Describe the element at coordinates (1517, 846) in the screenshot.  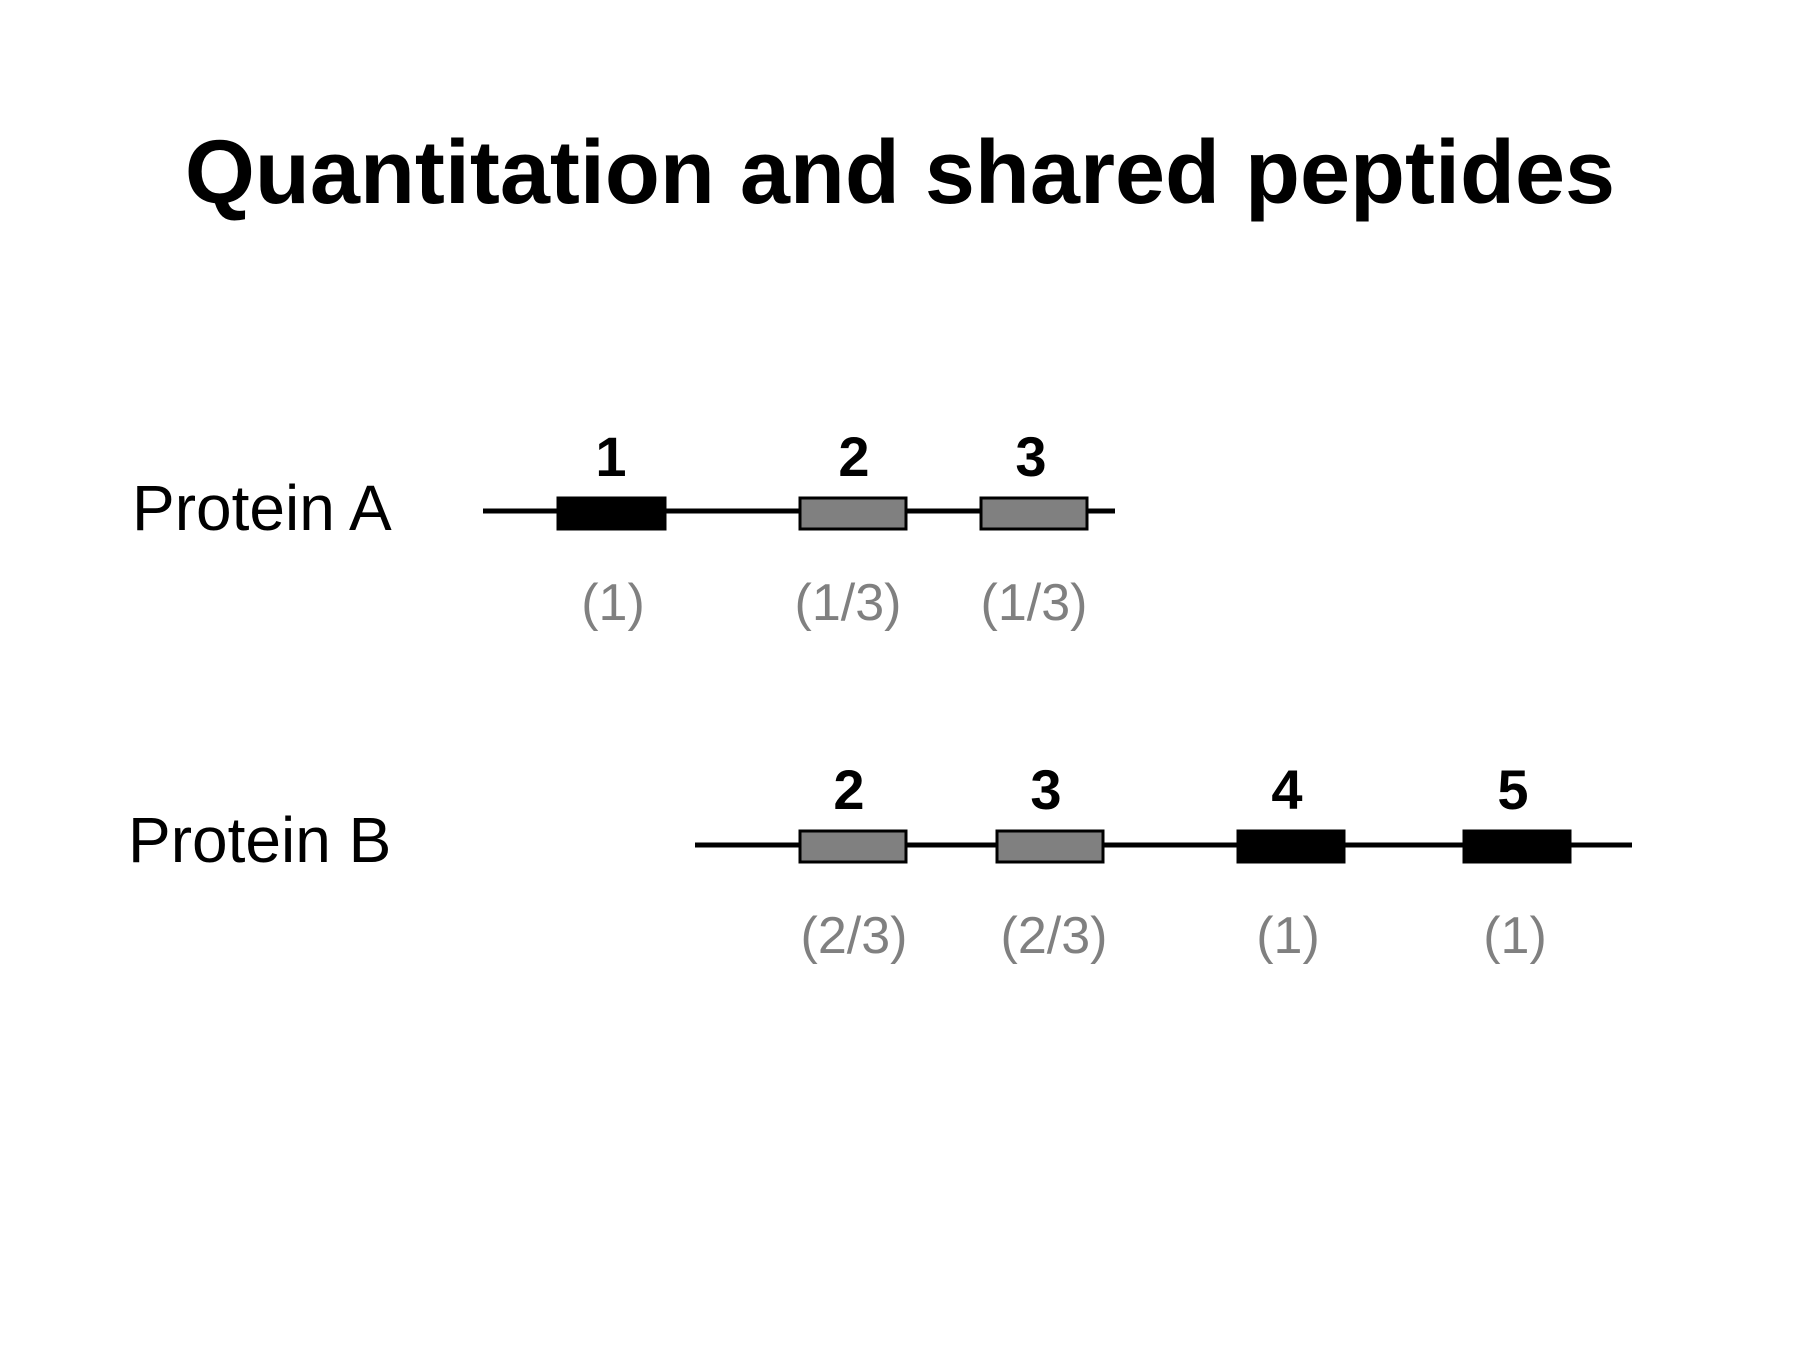
I see `protein-b-peptide-5-box` at that location.